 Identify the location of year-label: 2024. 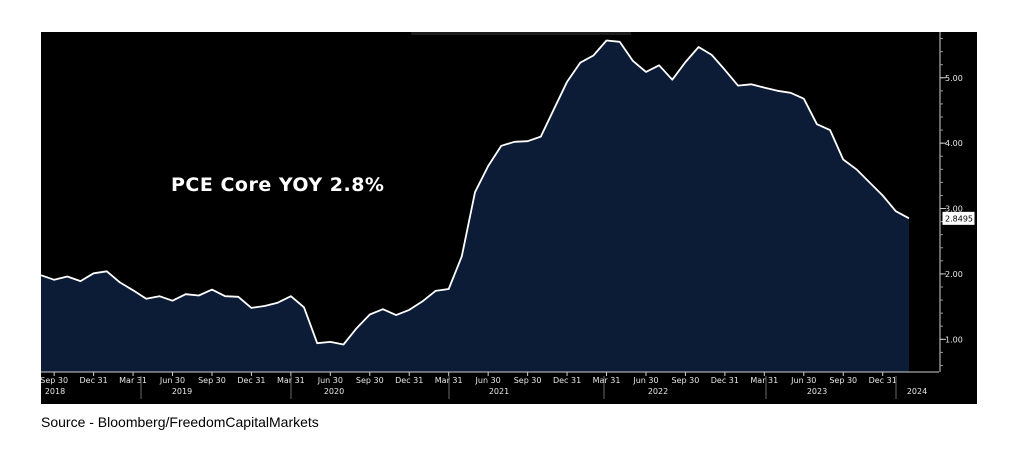
(917, 391).